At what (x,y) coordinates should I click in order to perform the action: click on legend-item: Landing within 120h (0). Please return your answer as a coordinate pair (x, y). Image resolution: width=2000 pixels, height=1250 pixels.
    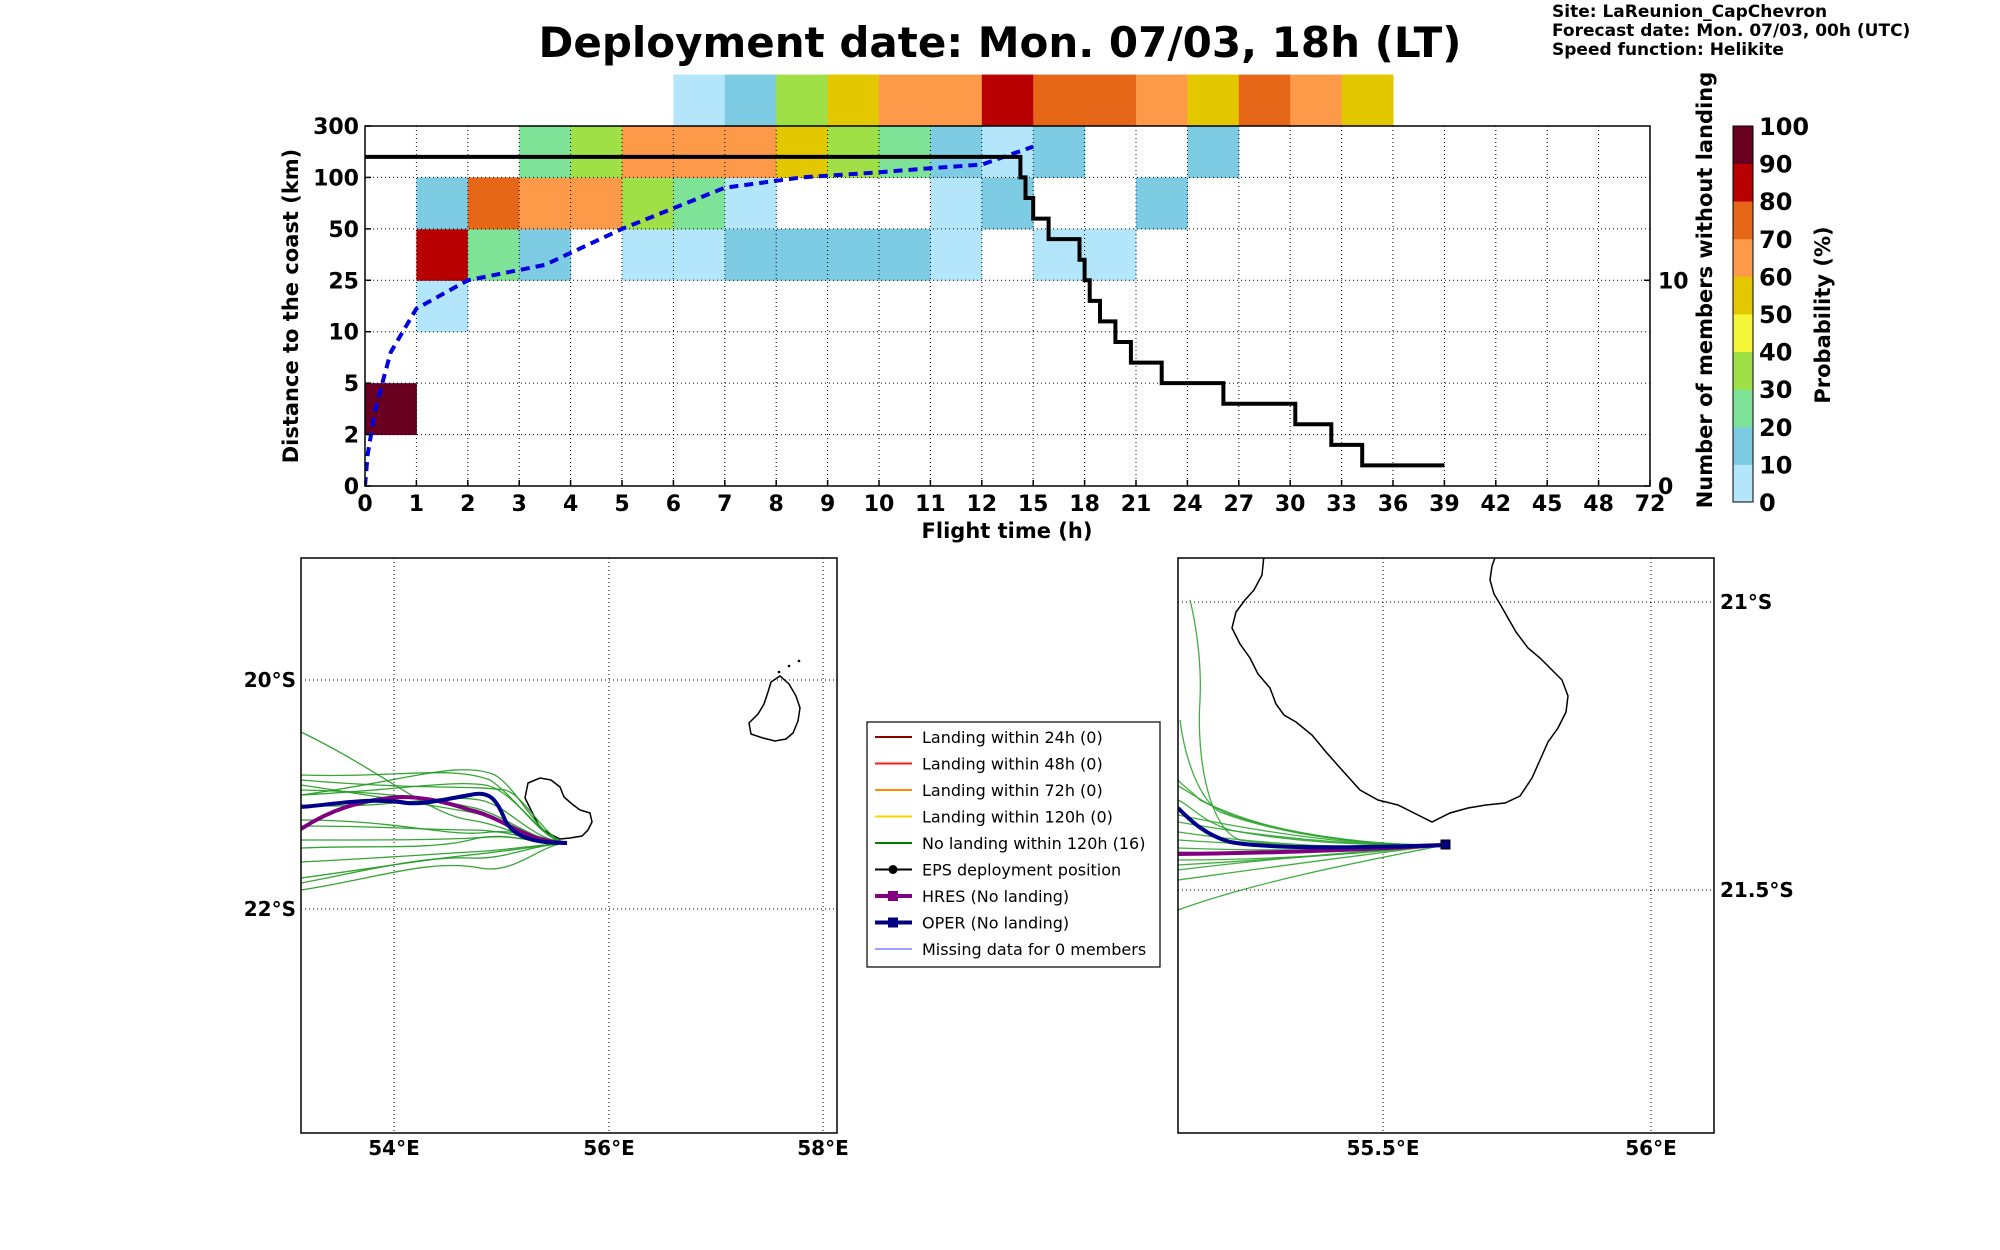
    Looking at the image, I should click on (994, 817).